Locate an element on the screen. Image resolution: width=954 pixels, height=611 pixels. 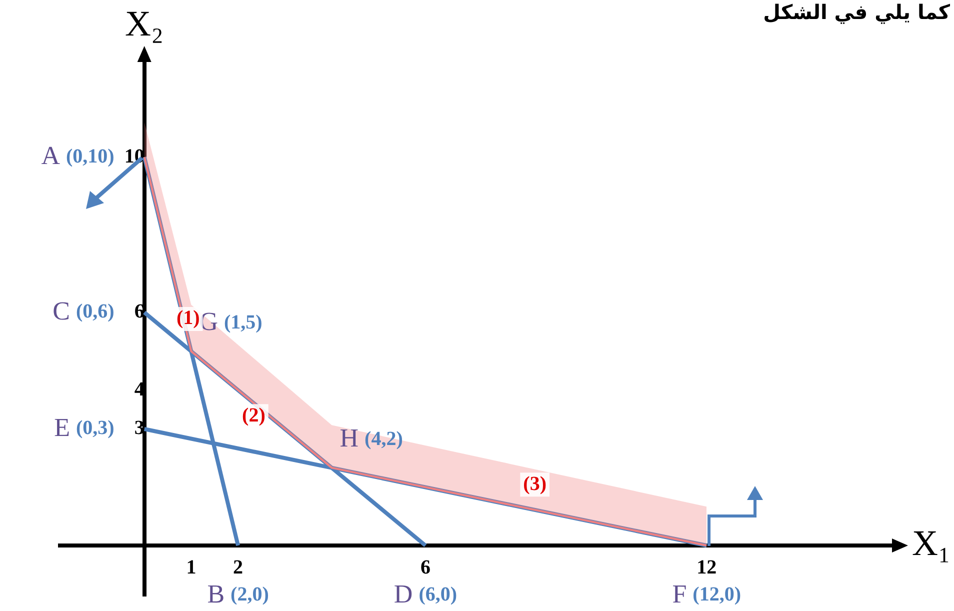
annotation: (2) is located at coordinates (254, 415).